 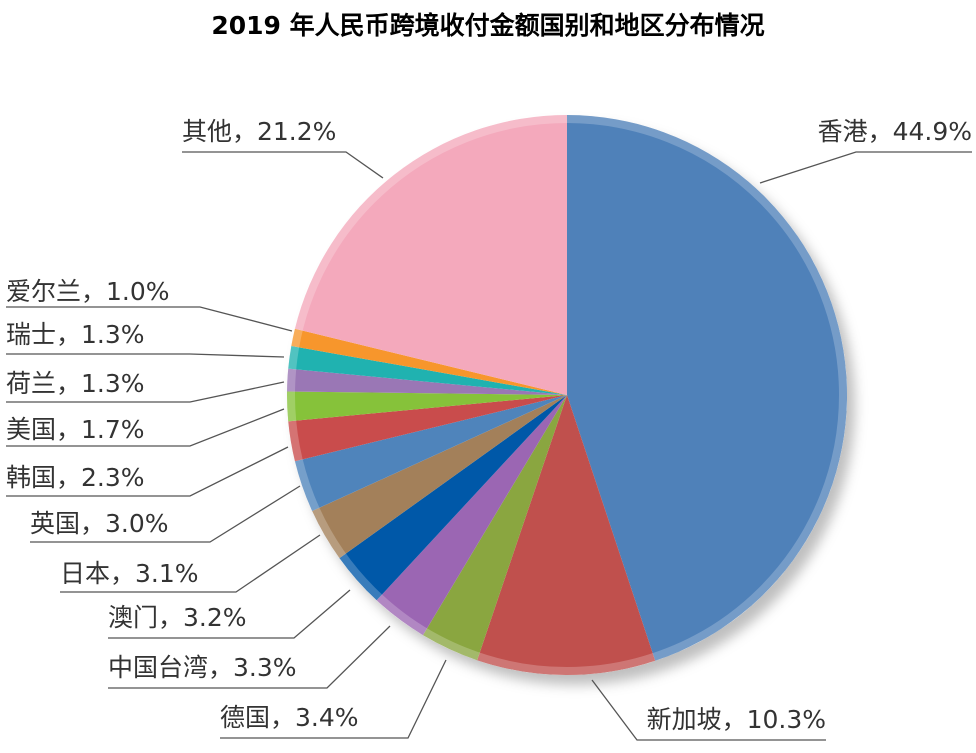 What do you see at coordinates (75, 477) in the screenshot?
I see `slice-label-7: 韩国，2.3%` at bounding box center [75, 477].